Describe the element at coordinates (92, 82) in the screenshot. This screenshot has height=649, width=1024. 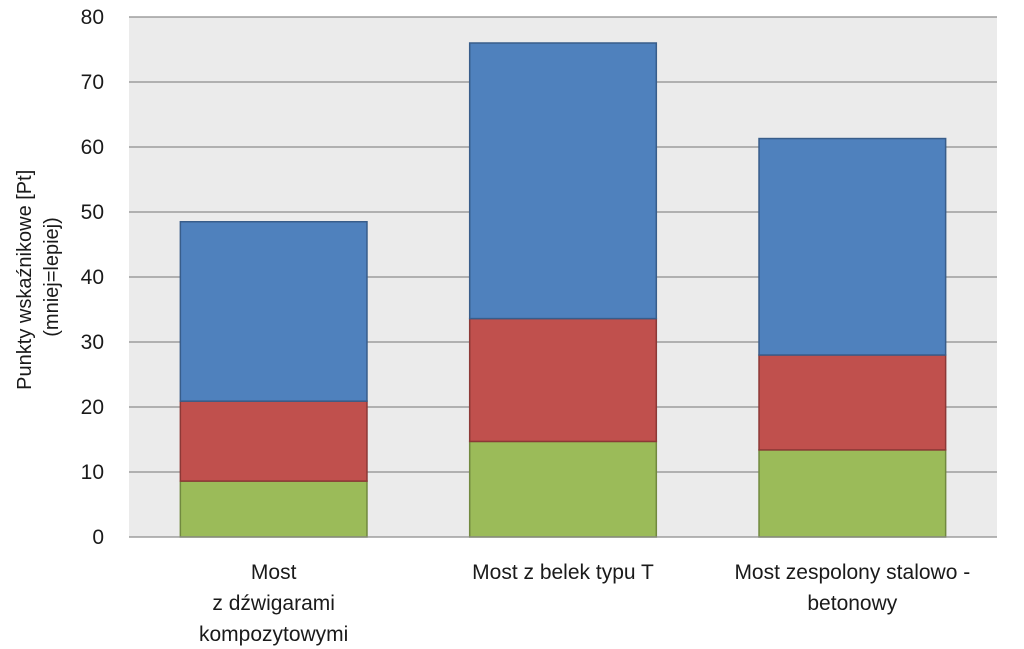
I see `y-tick-label: 70` at that location.